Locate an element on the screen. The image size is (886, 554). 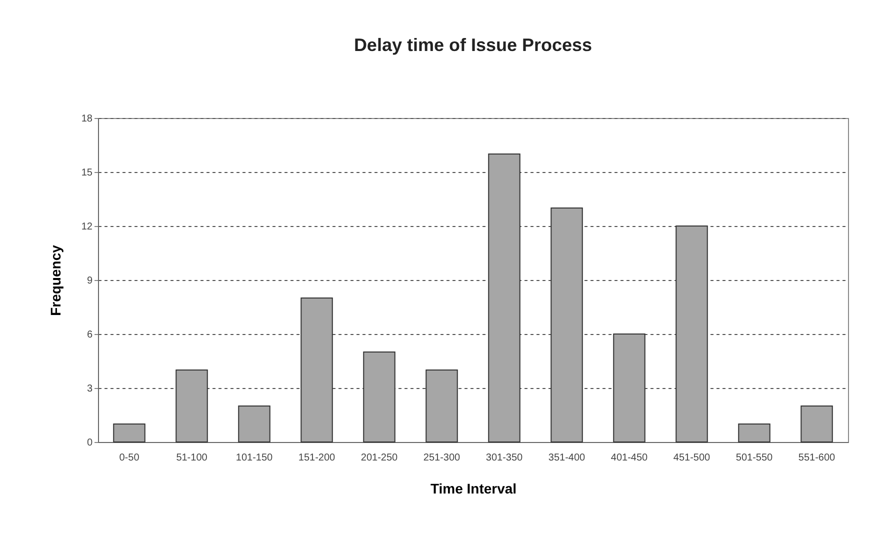
x-tick-label: 451-500 is located at coordinates (692, 458).